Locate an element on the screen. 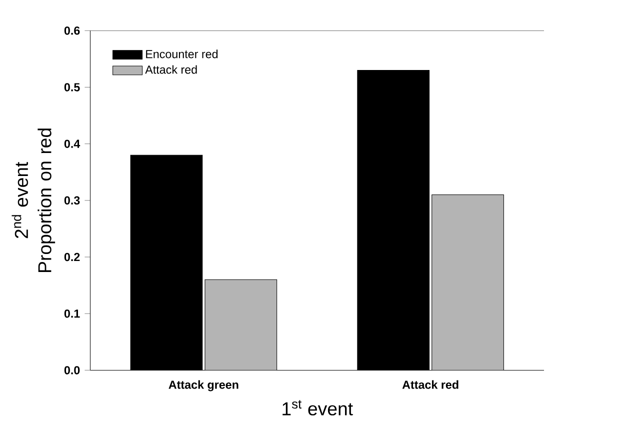 The height and width of the screenshot is (427, 617). y-tick-label: 0.2 is located at coordinates (72, 256).